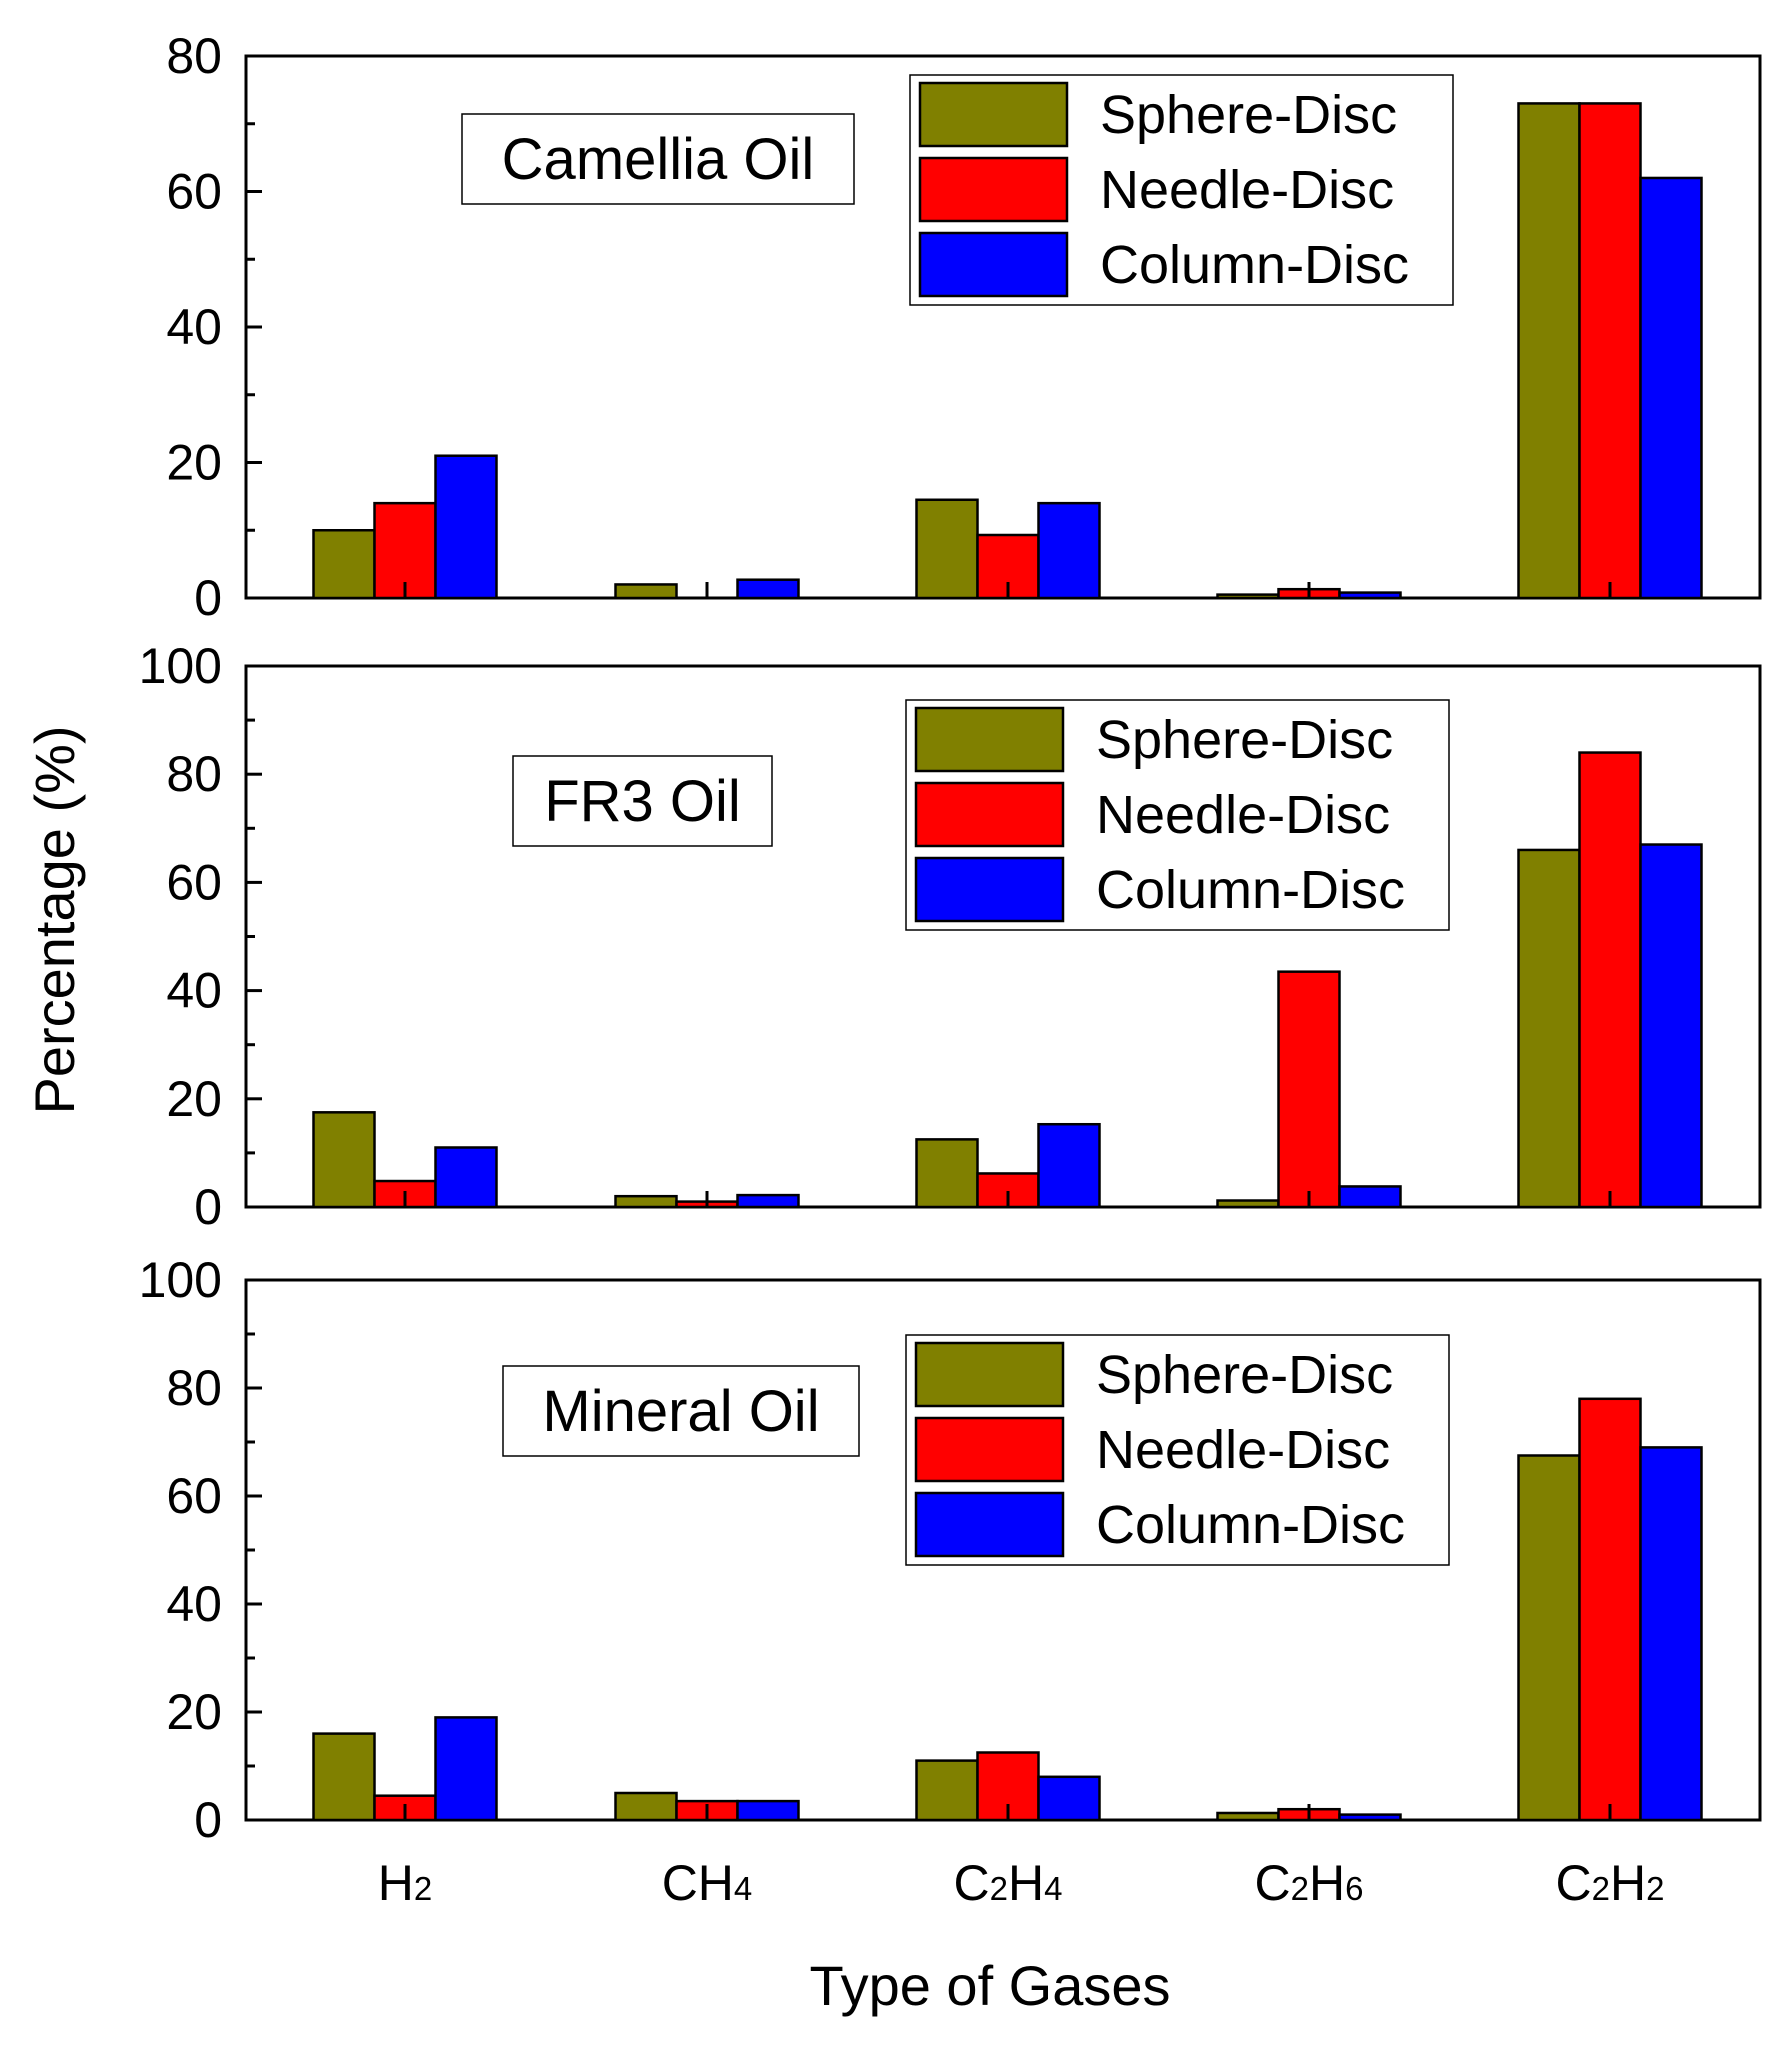 The width and height of the screenshot is (1777, 2045). What do you see at coordinates (698, 1883) in the screenshot?
I see `formula-part: CH` at bounding box center [698, 1883].